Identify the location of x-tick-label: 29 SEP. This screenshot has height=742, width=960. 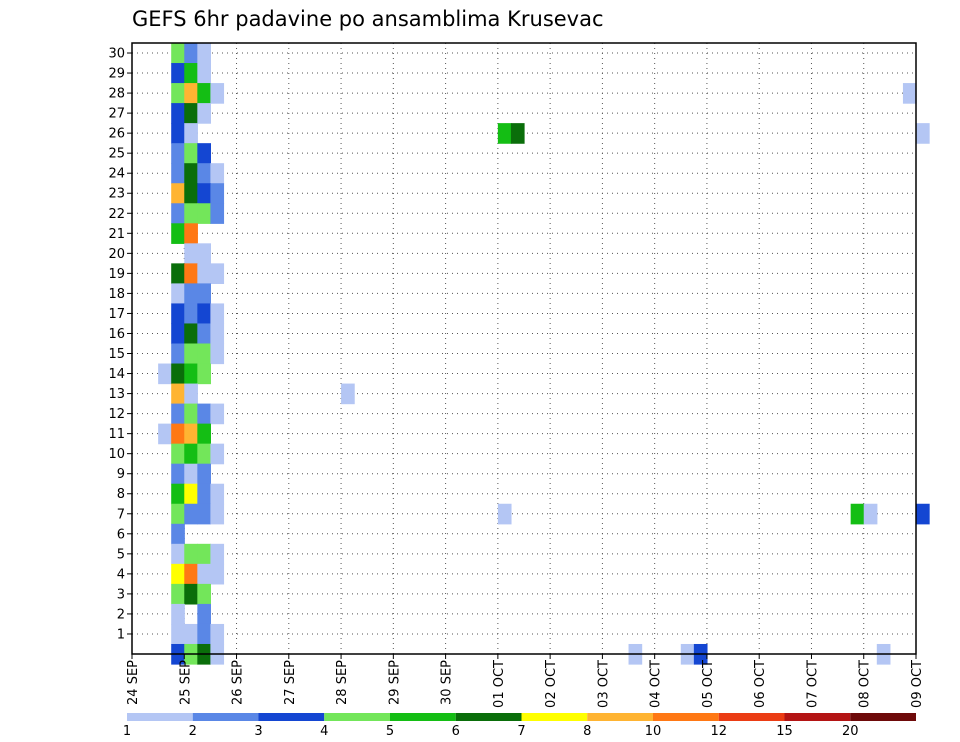
(394, 682).